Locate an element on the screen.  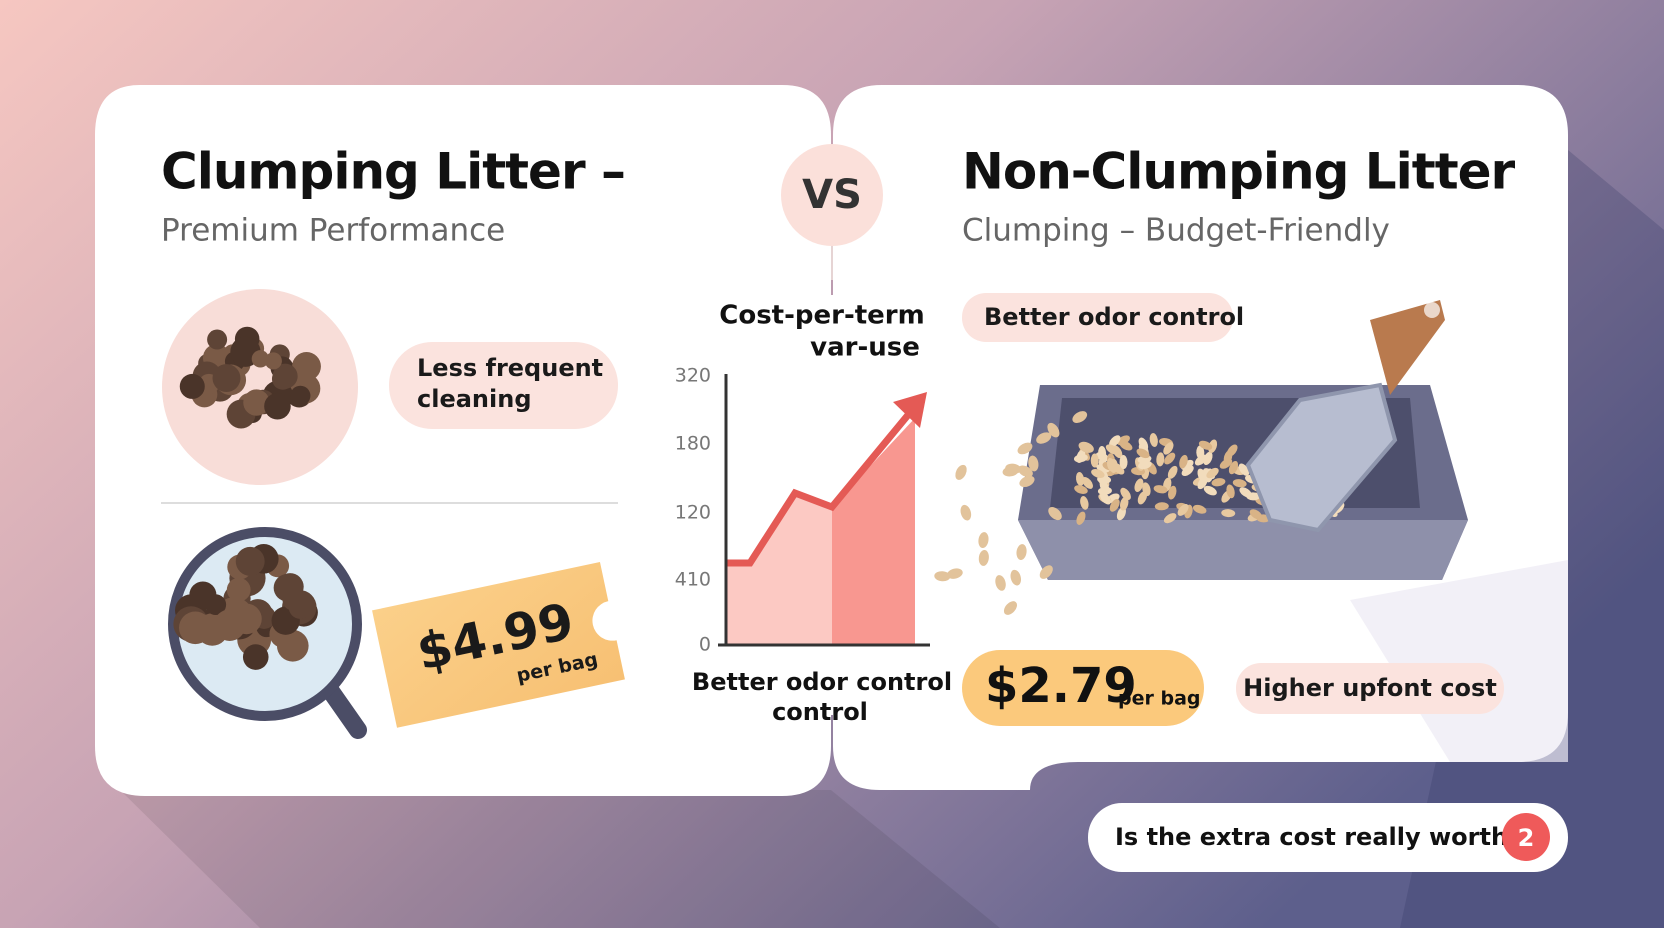
ticket: $4.99 per bag is located at coordinates (498, 644).